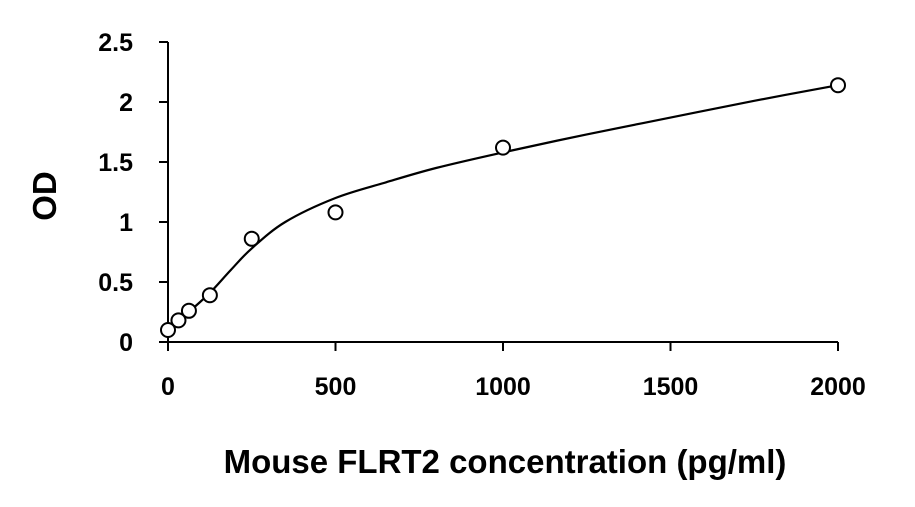 This screenshot has width=915, height=507. What do you see at coordinates (336, 387) in the screenshot?
I see `x-tick-label: 500` at bounding box center [336, 387].